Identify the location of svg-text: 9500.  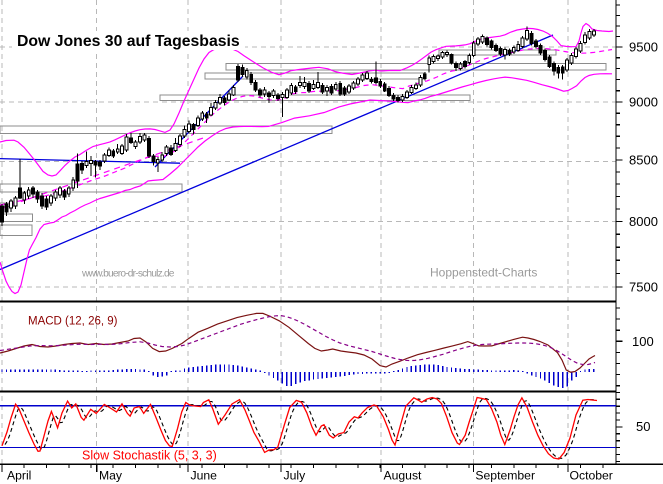
(643, 47).